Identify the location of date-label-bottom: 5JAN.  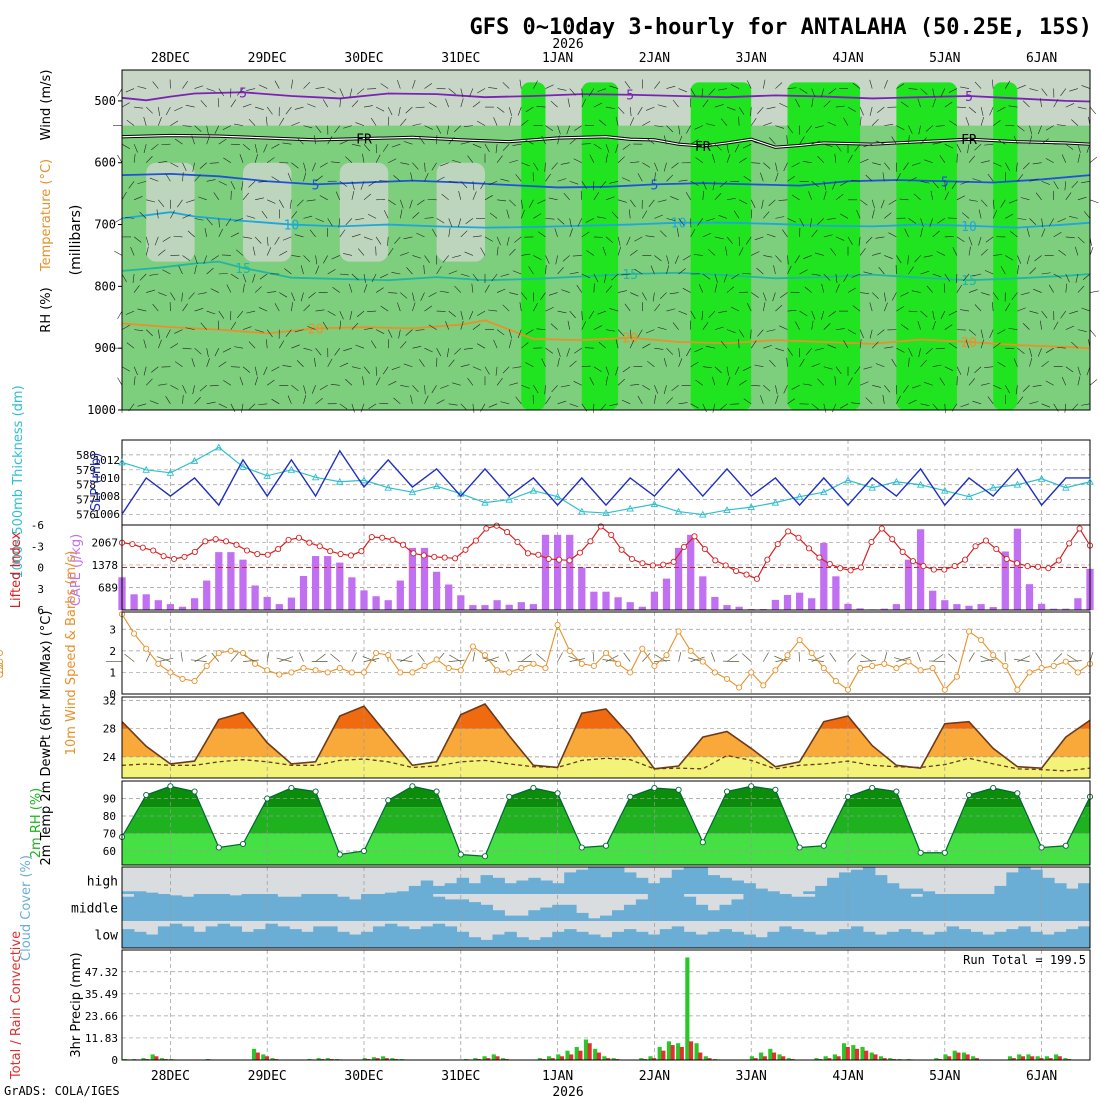
(944, 1076).